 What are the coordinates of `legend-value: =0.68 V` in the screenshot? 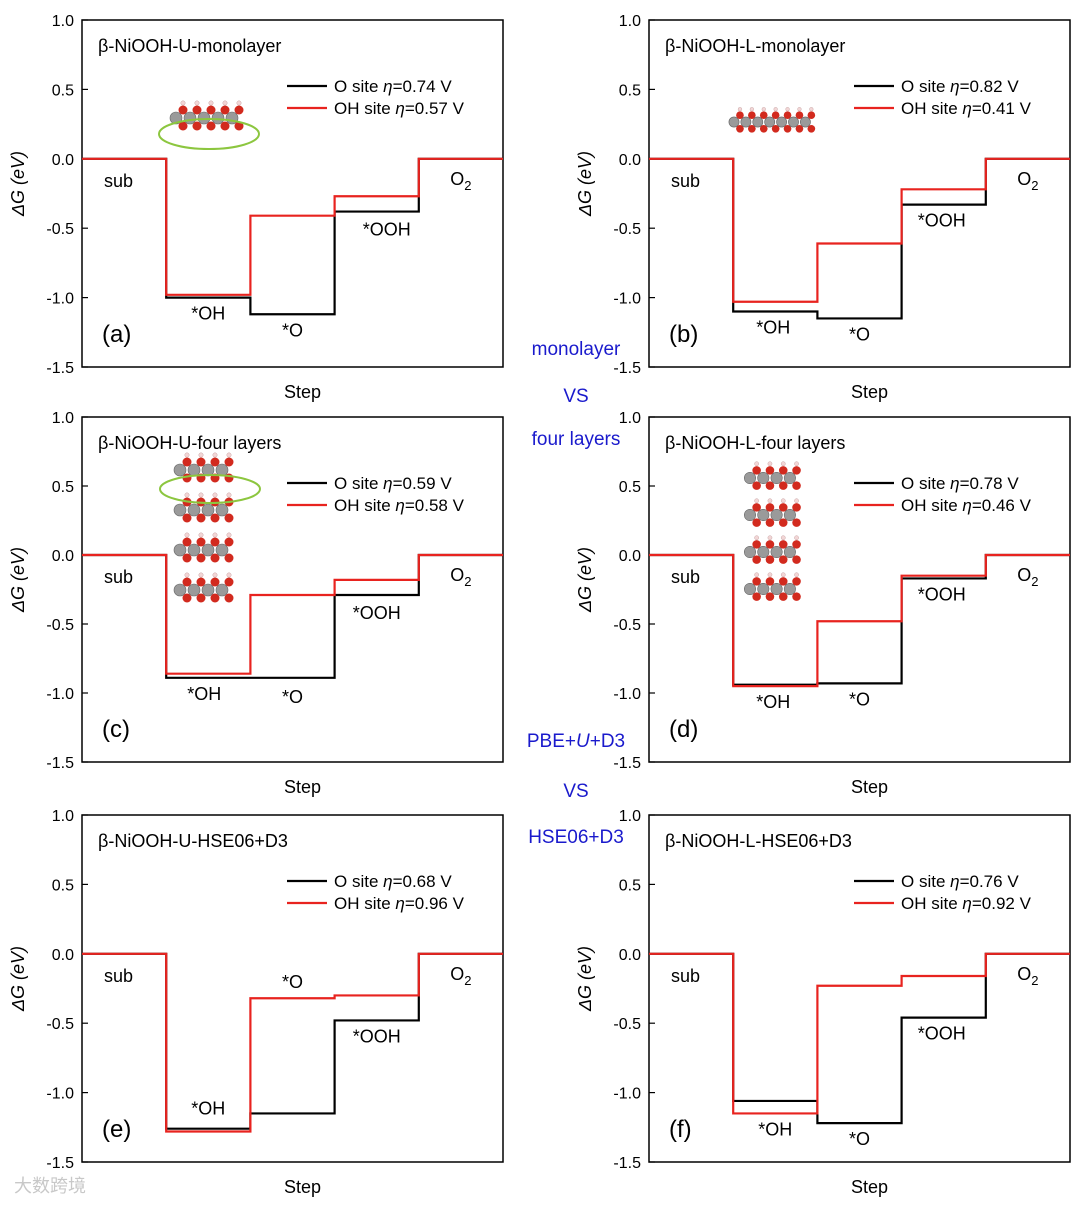 It's located at (423, 881).